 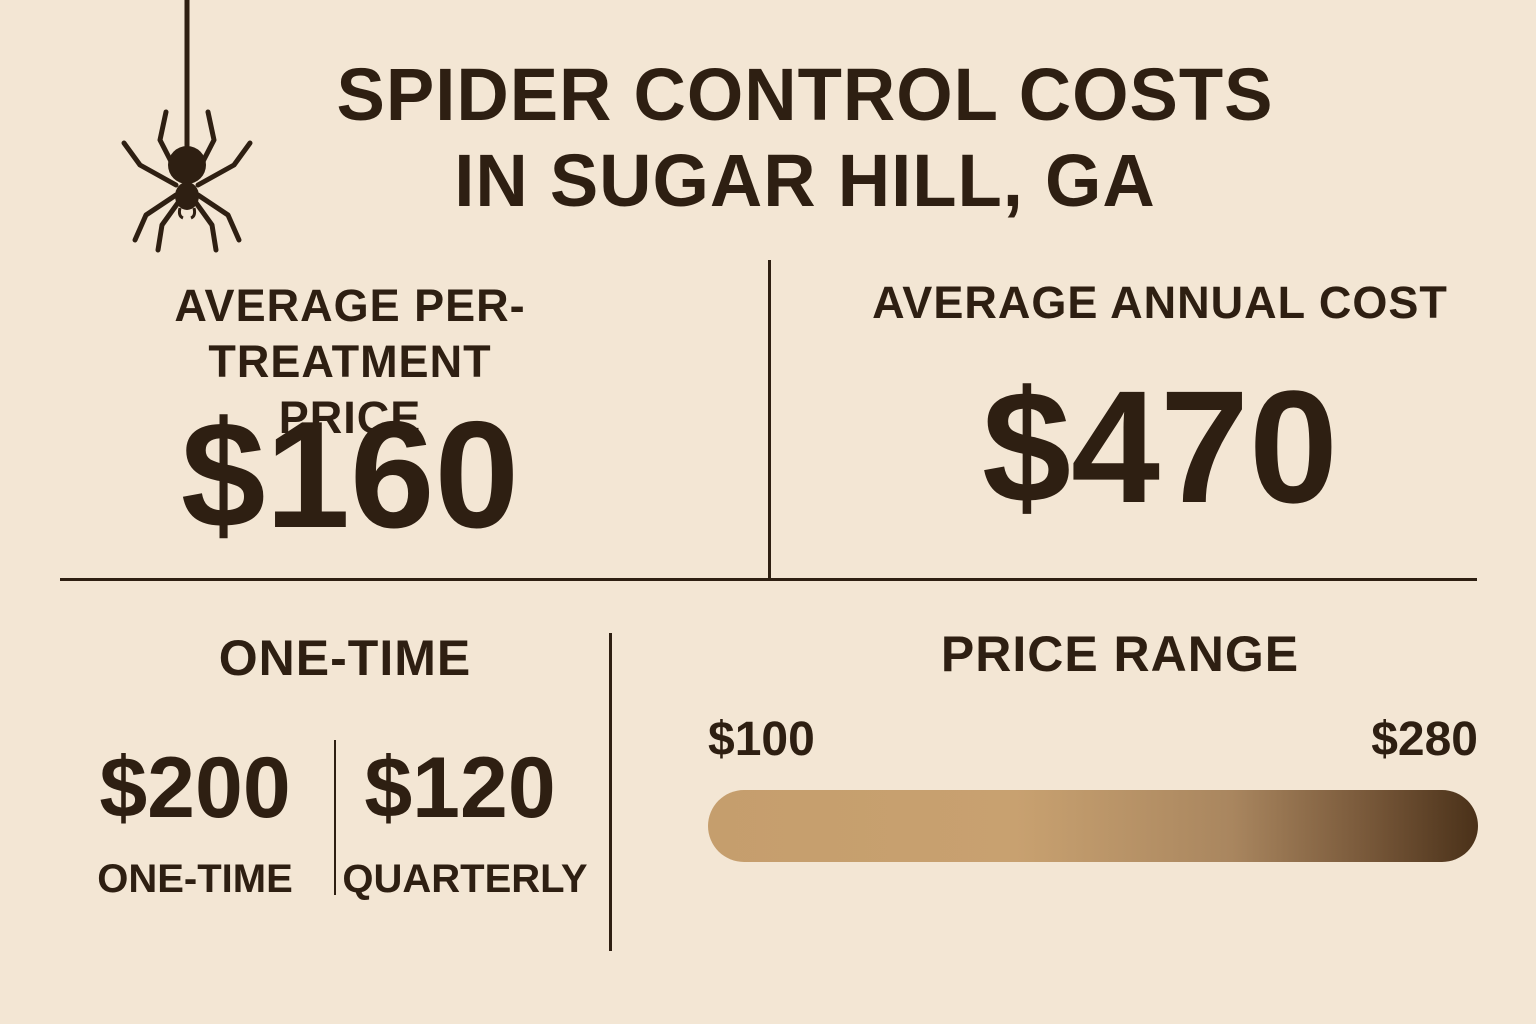 I want to click on title-line-1: SPIDER CONTROL COSTS, so click(x=805, y=94).